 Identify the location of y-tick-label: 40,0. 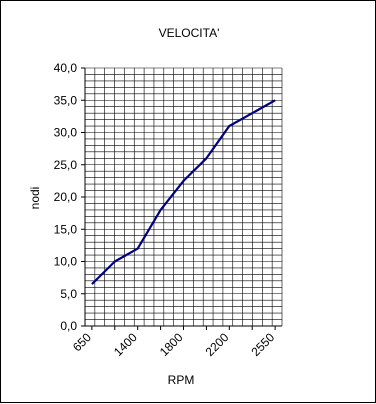
(66, 68).